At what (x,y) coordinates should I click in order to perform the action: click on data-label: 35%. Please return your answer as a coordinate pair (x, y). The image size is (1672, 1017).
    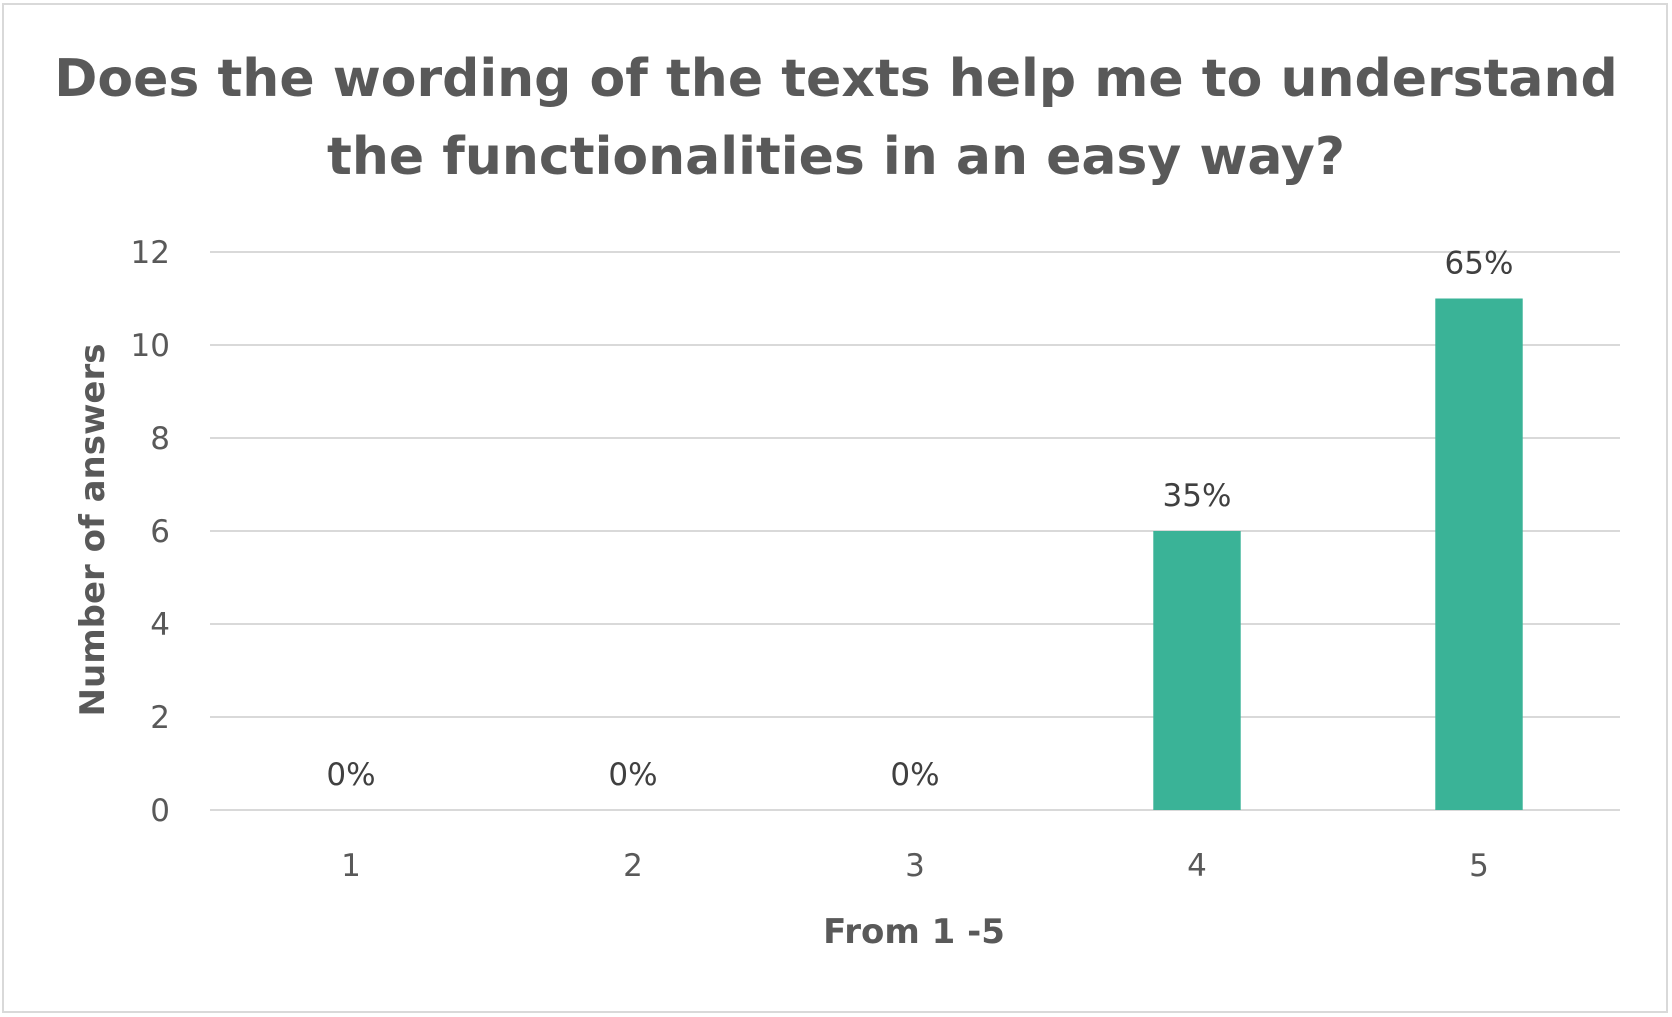
    Looking at the image, I should click on (1197, 496).